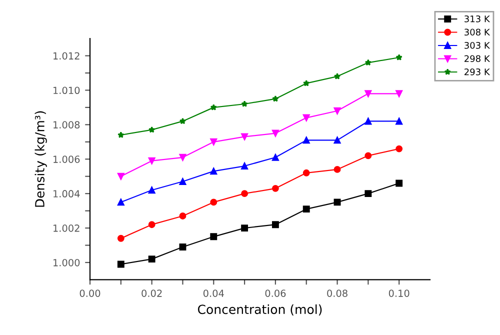  Describe the element at coordinates (477, 72) in the screenshot. I see `legend-label: 293 K` at that location.